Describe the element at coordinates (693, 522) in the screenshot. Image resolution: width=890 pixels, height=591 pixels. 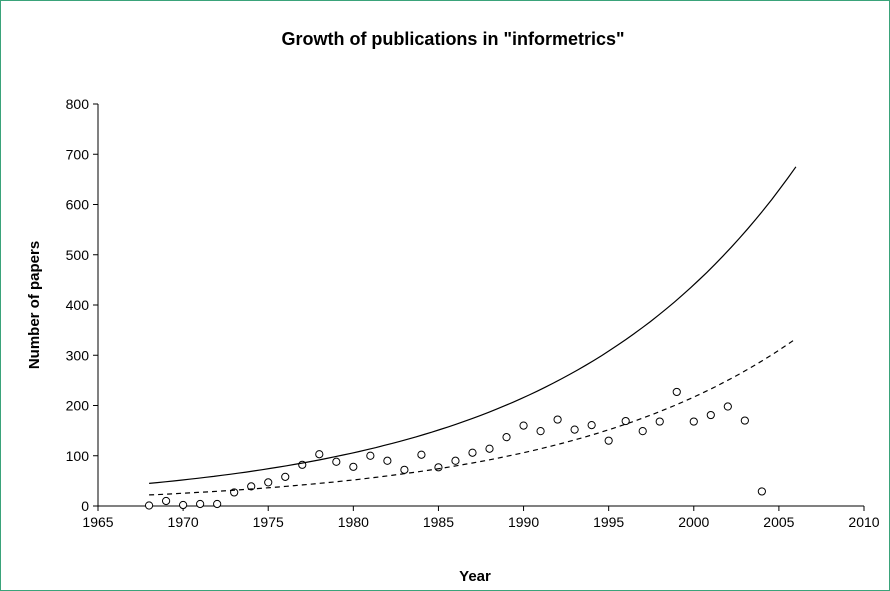
I see `x-tick-label: 2000` at that location.